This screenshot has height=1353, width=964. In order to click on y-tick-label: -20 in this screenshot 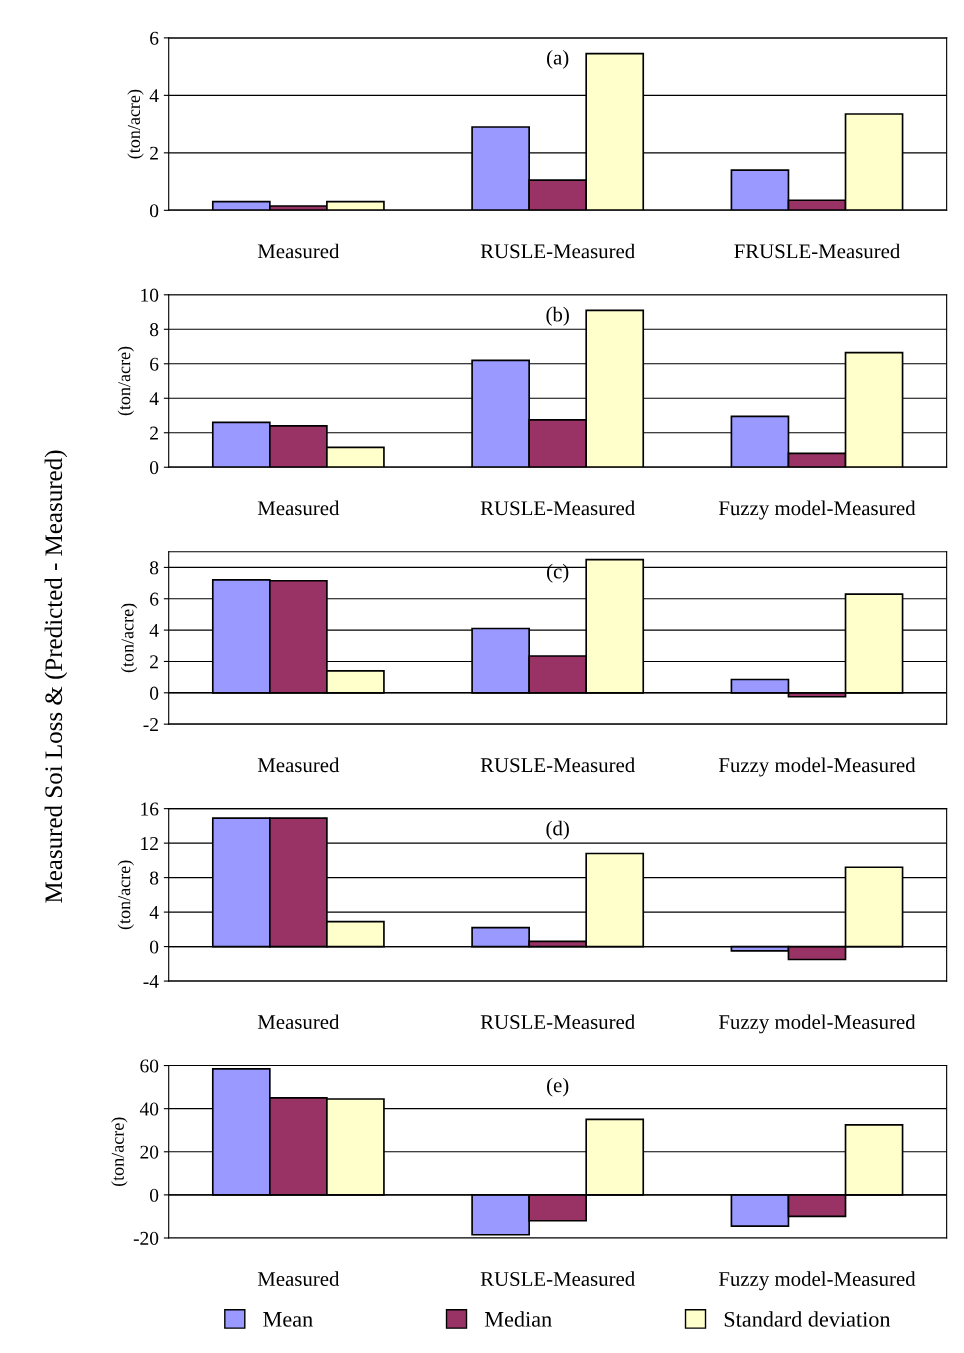, I will do `click(146, 1238)`.